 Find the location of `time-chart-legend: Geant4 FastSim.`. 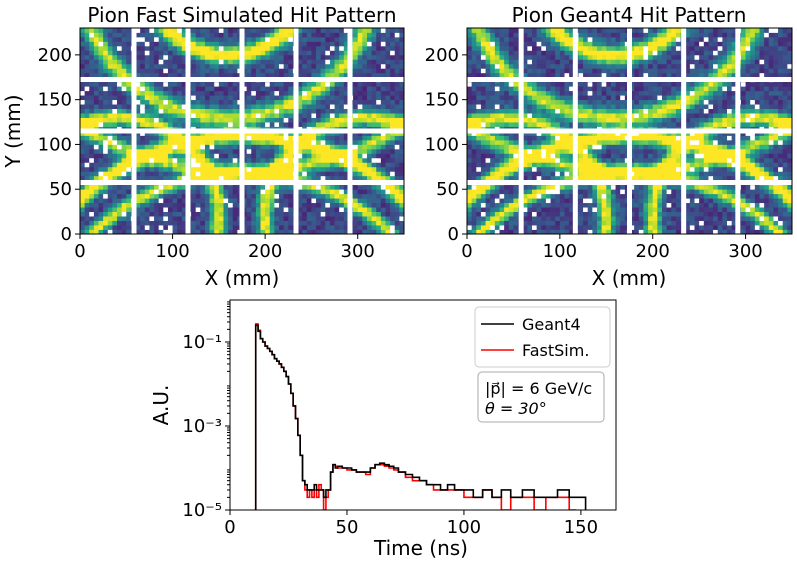

time-chart-legend: Geant4 FastSim. is located at coordinates (542, 337).